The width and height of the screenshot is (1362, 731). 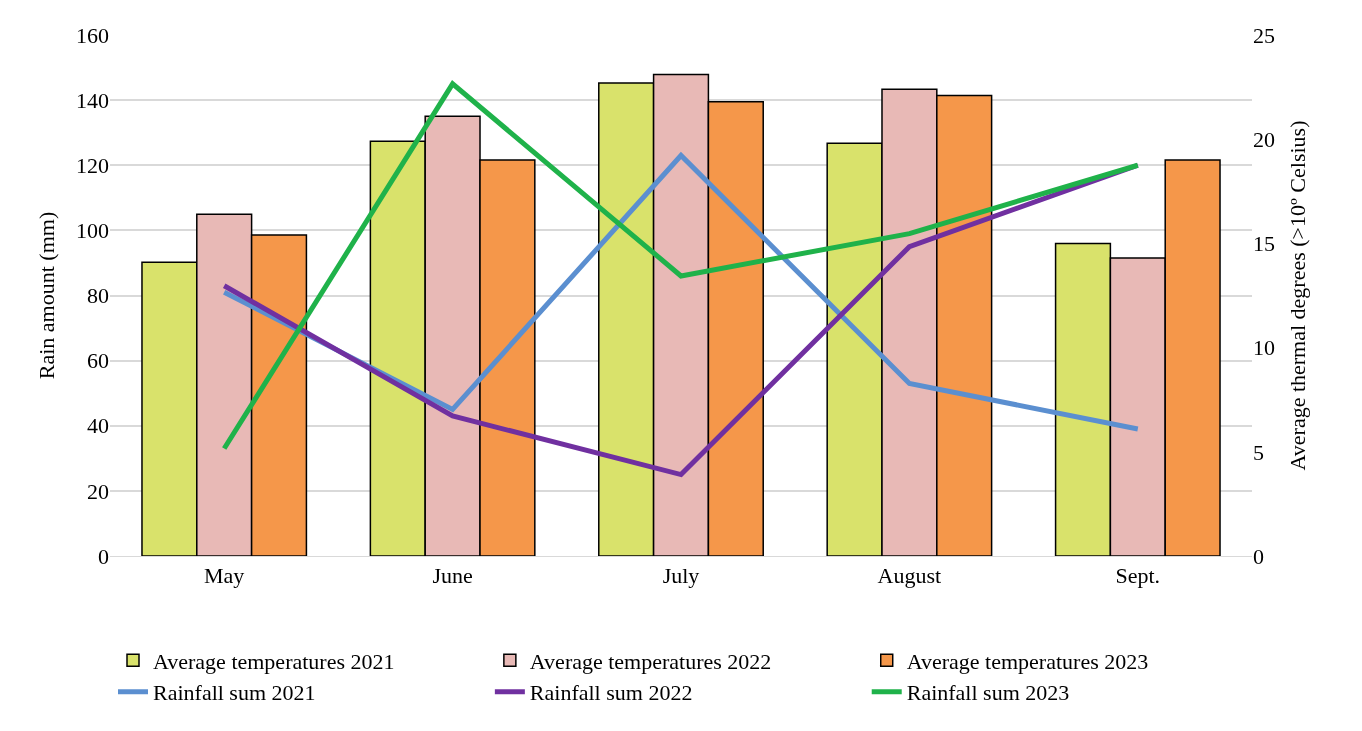 I want to click on y-tick-label: 80, so click(x=98, y=296).